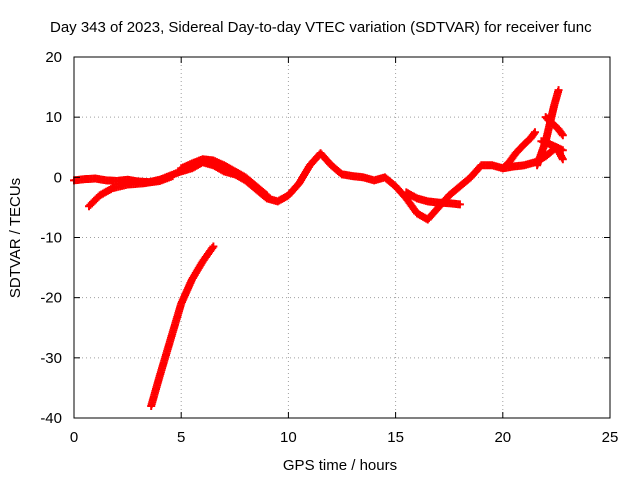  Describe the element at coordinates (53, 117) in the screenshot. I see `y-tick-label: 10` at that location.